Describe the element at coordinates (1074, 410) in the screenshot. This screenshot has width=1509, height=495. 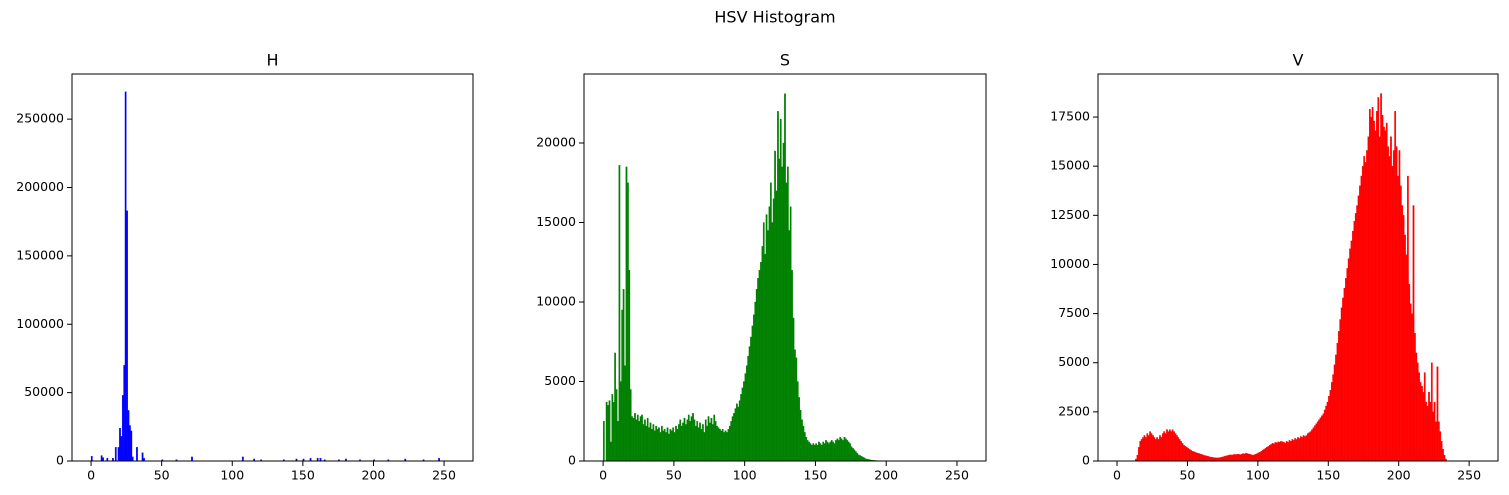
I see `y-tick-label: 2500` at that location.